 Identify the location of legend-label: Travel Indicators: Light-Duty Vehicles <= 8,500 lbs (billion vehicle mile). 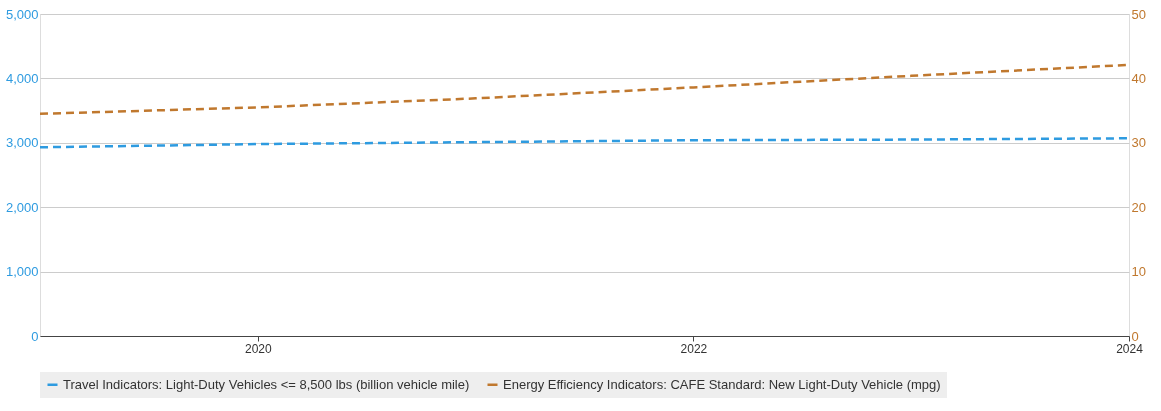
(266, 384).